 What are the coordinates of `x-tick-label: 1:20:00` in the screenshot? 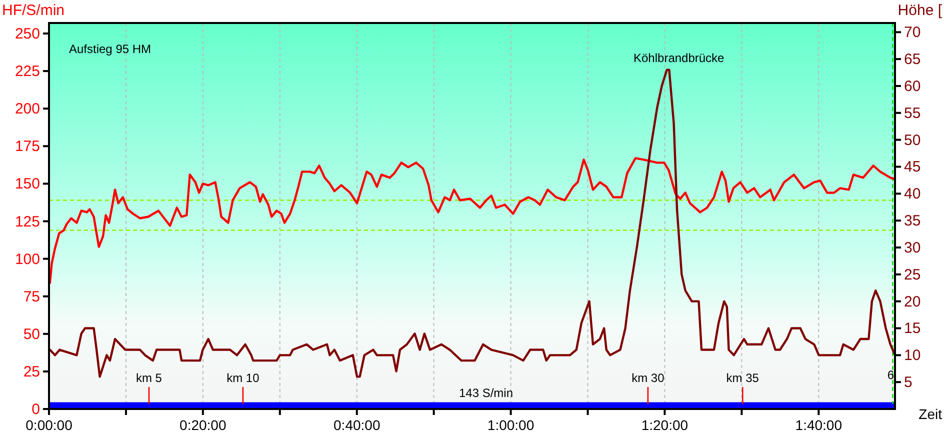 It's located at (664, 425).